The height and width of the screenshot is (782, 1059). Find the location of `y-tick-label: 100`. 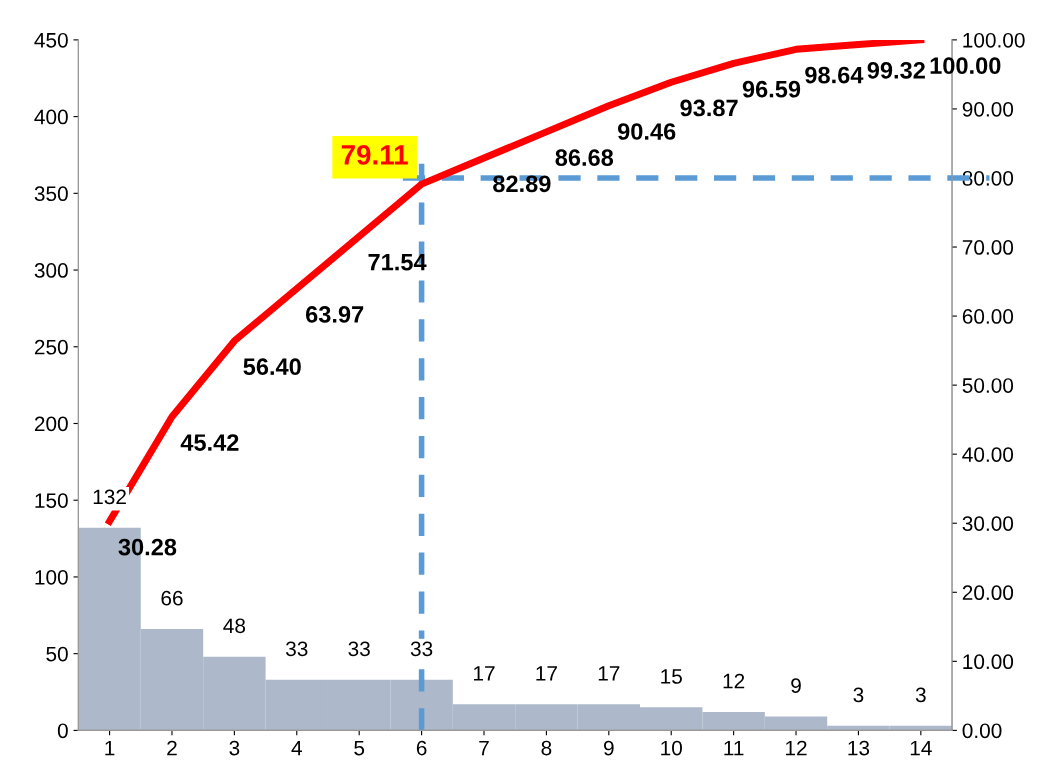

y-tick-label: 100 is located at coordinates (51, 577).